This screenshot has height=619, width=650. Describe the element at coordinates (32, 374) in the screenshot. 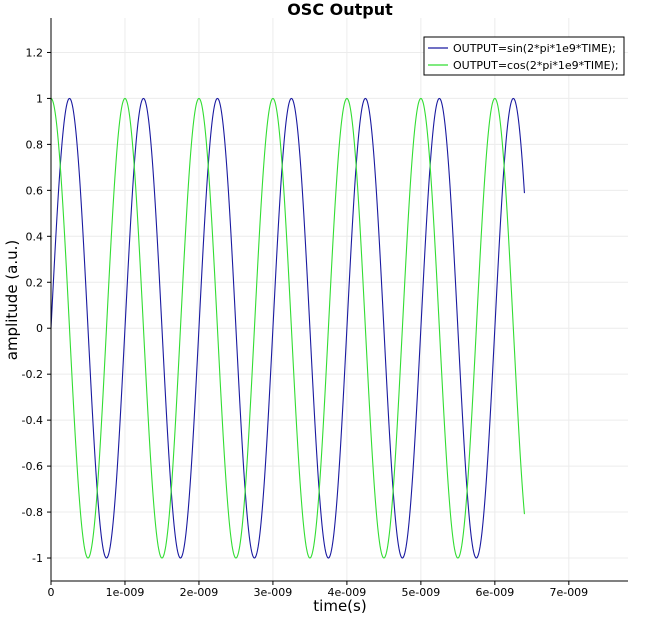

I see `y-tick-label-7: -0.2` at that location.